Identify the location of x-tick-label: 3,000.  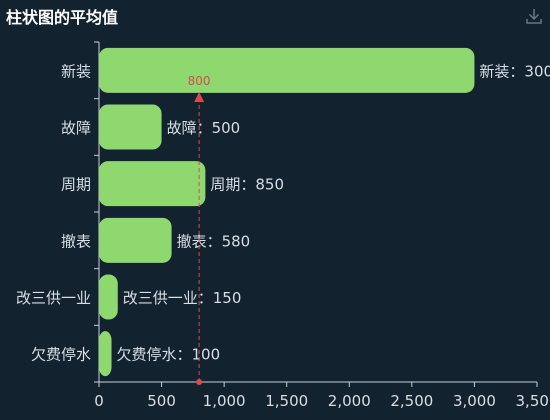
(474, 401).